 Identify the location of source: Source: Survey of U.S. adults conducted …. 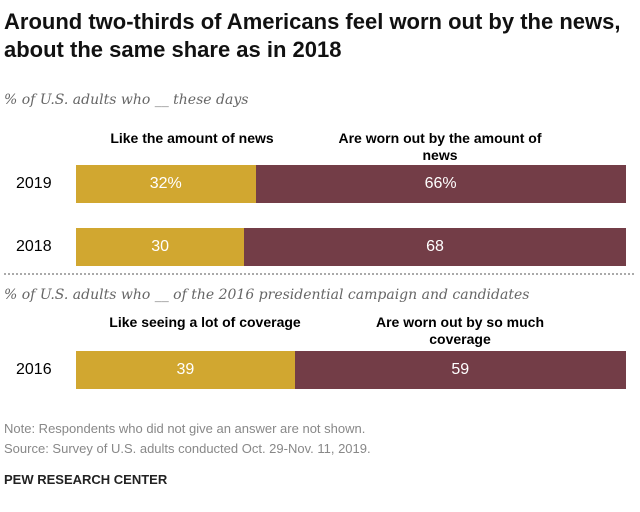
(187, 448).